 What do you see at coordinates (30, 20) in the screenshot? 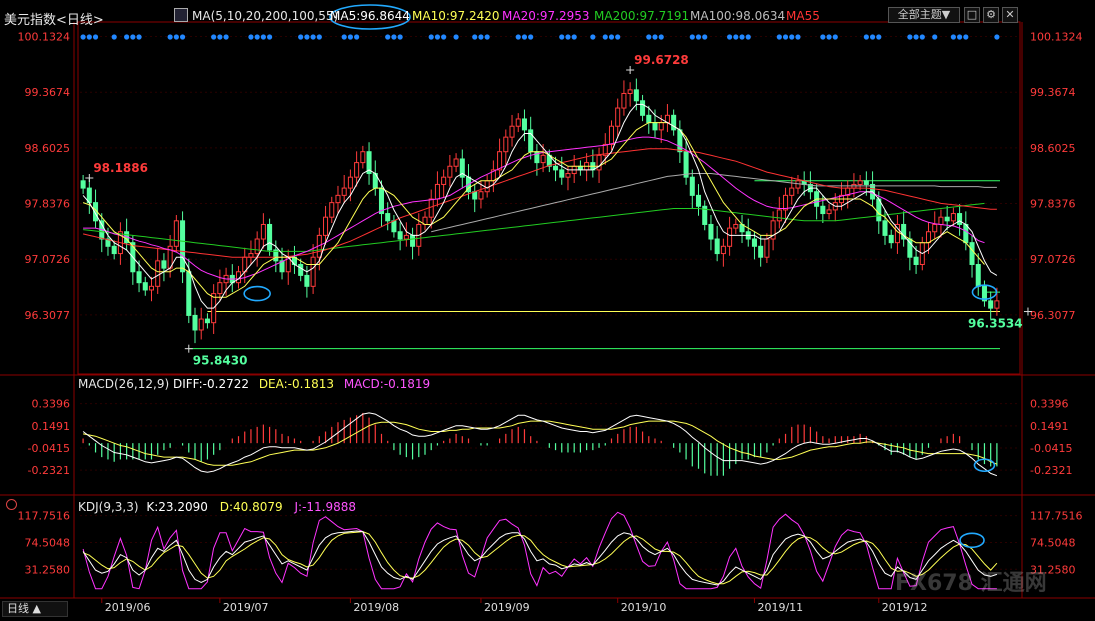
I see `symbol-name: 美元指数` at bounding box center [30, 20].